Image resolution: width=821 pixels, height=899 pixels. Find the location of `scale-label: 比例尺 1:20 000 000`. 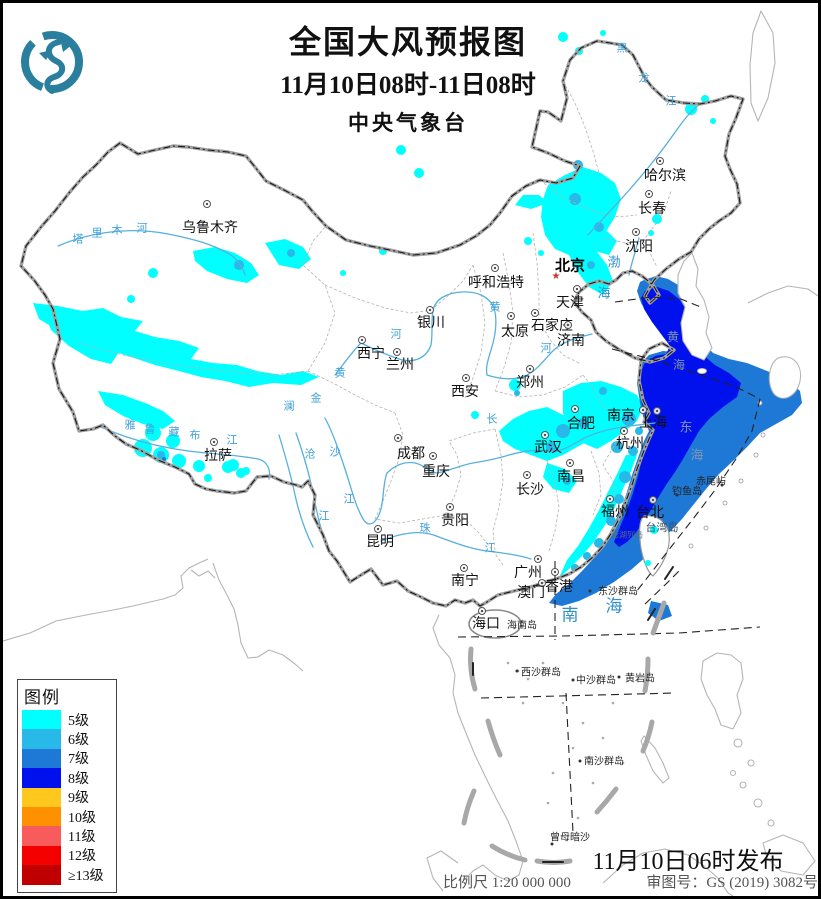

scale-label: 比例尺 1:20 000 000 is located at coordinates (507, 883).